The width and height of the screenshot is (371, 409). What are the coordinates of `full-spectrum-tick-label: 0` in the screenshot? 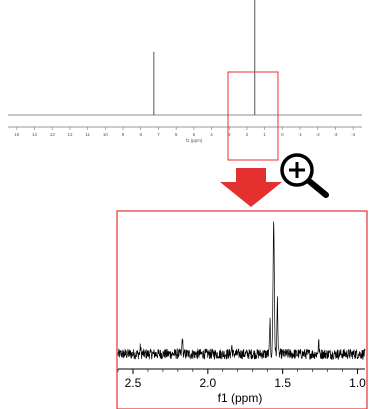 It's located at (282, 134).